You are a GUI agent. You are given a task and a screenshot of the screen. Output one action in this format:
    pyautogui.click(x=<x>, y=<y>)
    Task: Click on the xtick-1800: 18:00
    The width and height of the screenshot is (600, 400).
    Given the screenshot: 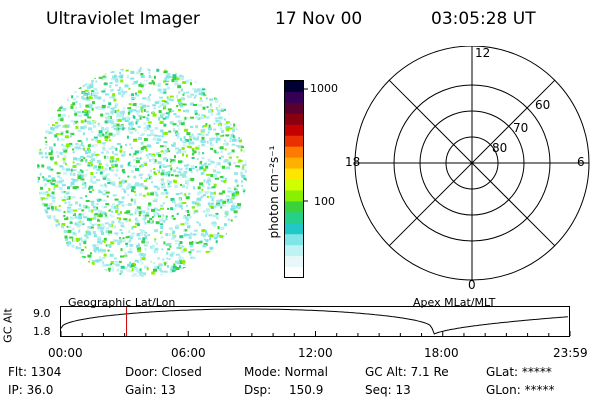 What is the action you would take?
    pyautogui.click(x=441, y=353)
    